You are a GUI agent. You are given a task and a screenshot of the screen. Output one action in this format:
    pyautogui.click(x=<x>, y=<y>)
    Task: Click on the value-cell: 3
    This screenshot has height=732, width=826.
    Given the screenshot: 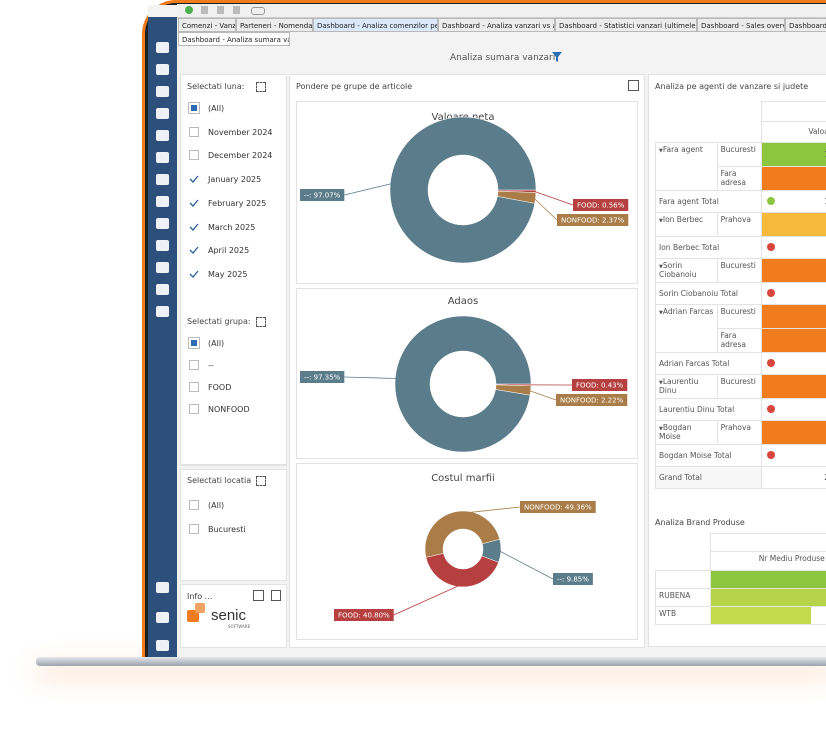 What is the action you would take?
    pyautogui.click(x=793, y=270)
    